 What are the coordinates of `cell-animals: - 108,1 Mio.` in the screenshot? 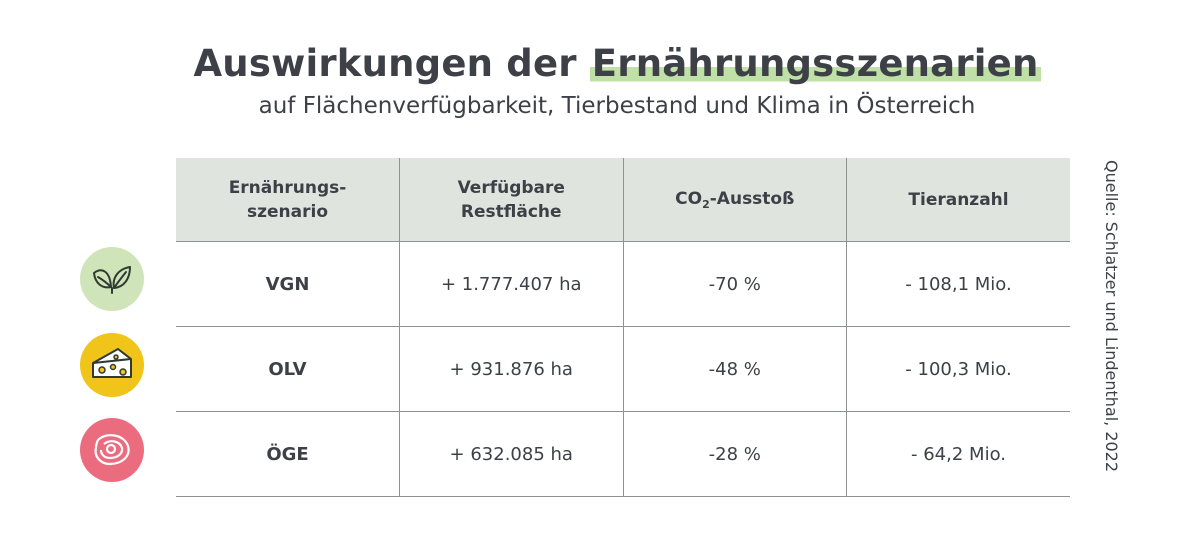 It's located at (958, 284).